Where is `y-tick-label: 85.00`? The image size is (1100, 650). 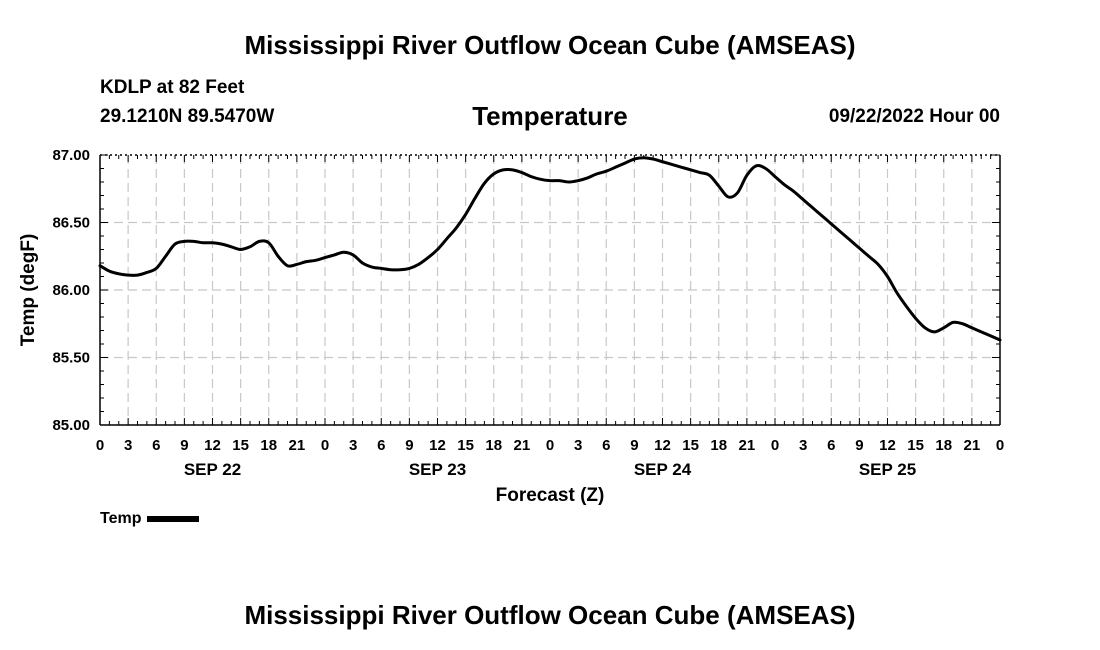
y-tick-label: 85.00 is located at coordinates (71, 425).